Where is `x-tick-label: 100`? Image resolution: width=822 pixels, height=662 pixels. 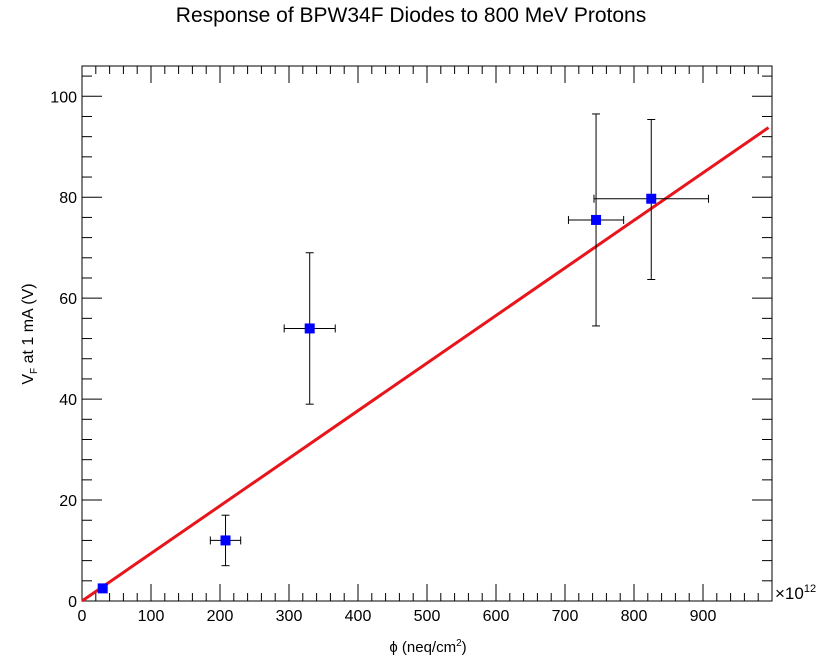 x-tick-label: 100 is located at coordinates (151, 616).